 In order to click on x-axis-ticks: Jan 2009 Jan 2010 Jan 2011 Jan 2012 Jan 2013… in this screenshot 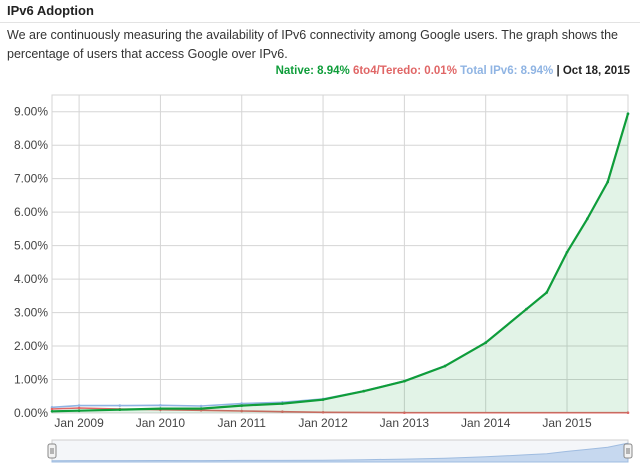, I will do `click(323, 423)`.